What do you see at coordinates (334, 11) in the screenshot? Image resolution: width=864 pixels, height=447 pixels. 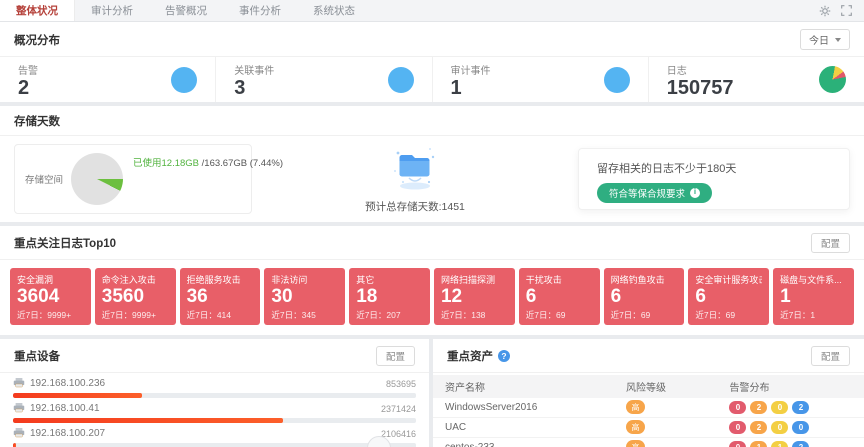 I see `tab-system-status: 系统状态` at bounding box center [334, 11].